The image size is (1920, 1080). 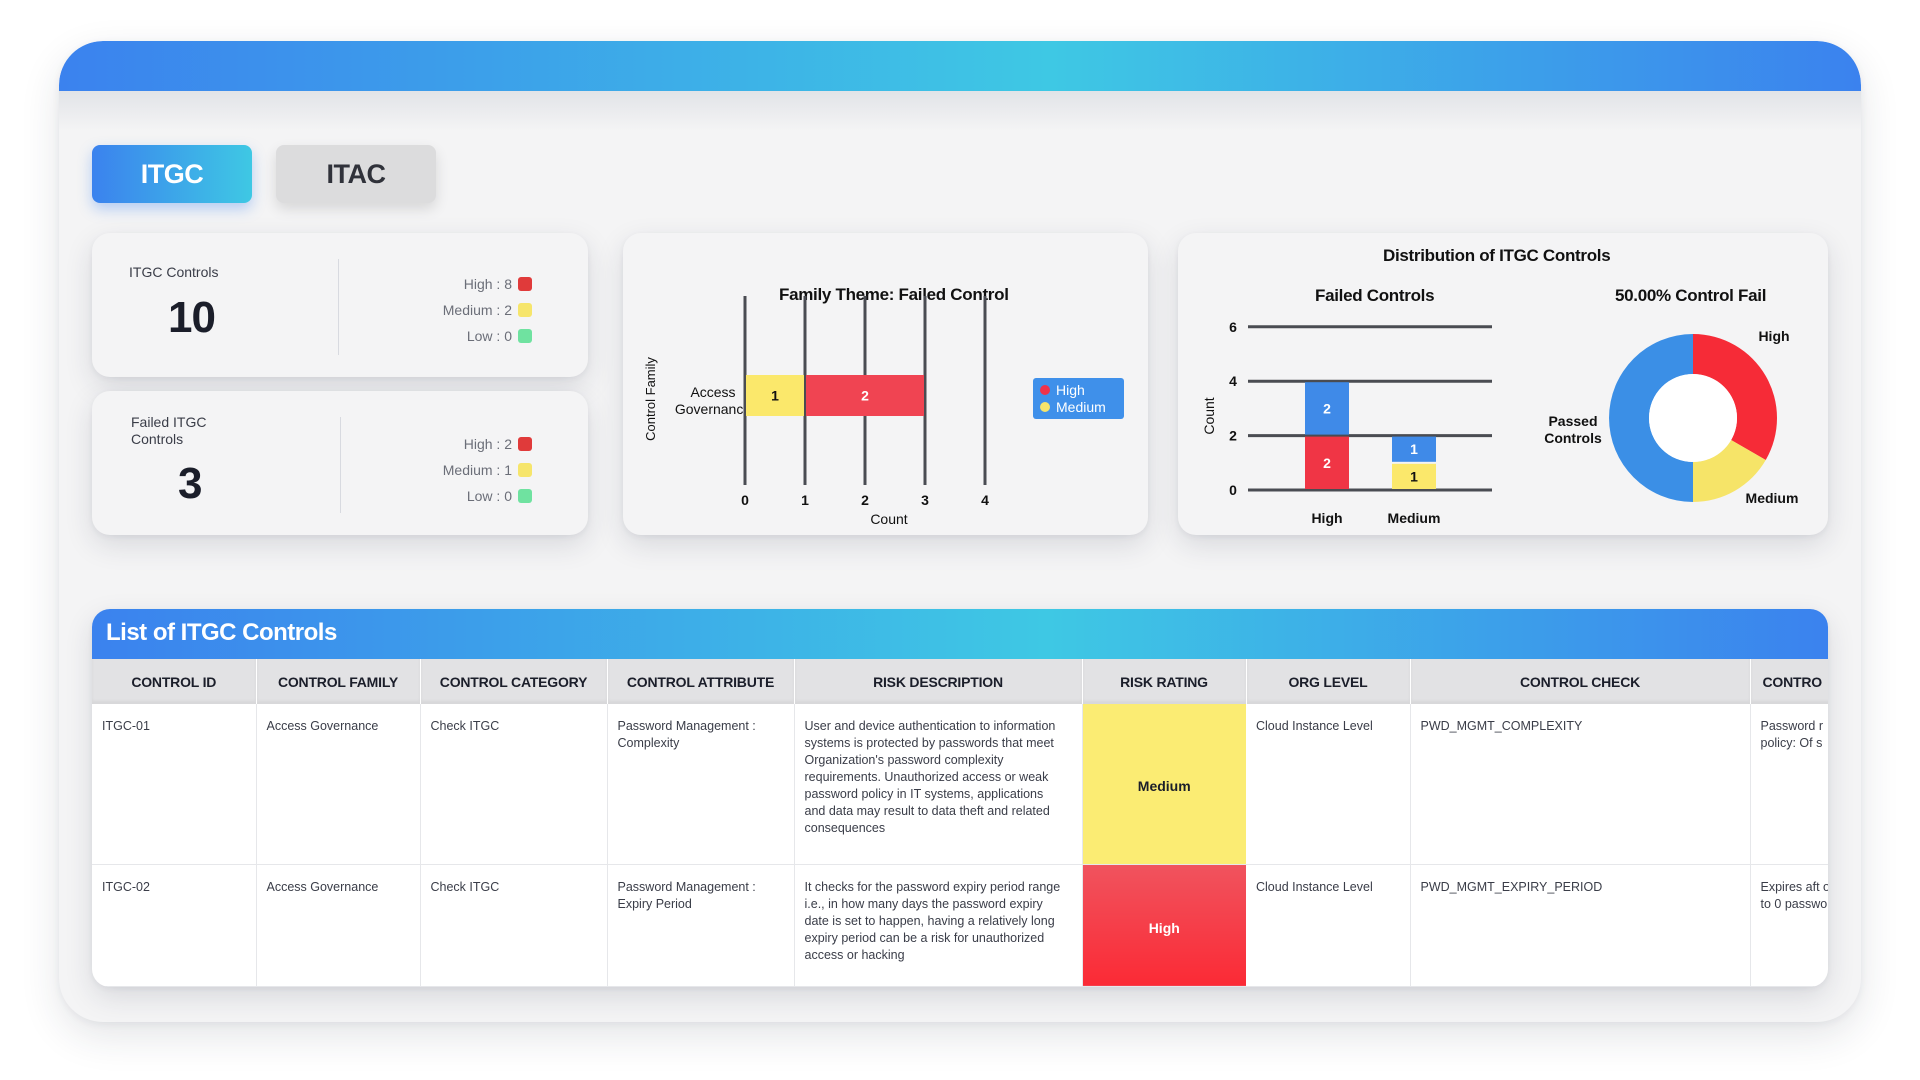 I want to click on donut-slice-medium, so click(x=1729, y=471).